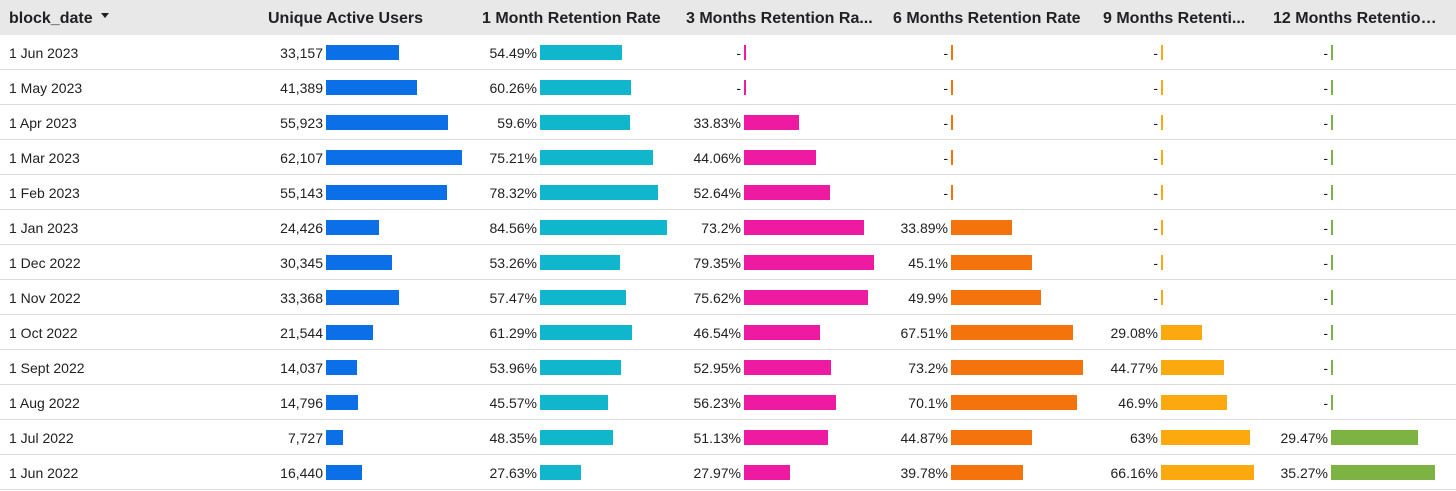  I want to click on date-cell: 1 Feb 2023, so click(44, 193).